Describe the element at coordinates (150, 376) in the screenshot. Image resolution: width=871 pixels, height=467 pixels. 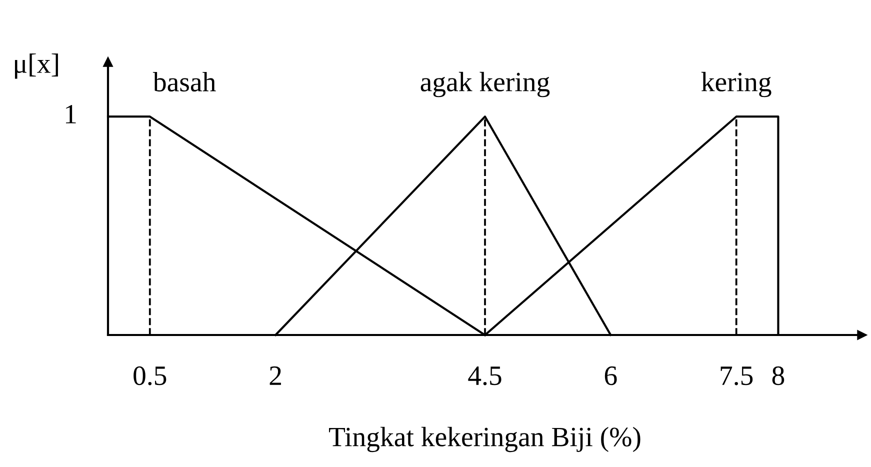
I see `x-tick-label: 0.5` at that location.